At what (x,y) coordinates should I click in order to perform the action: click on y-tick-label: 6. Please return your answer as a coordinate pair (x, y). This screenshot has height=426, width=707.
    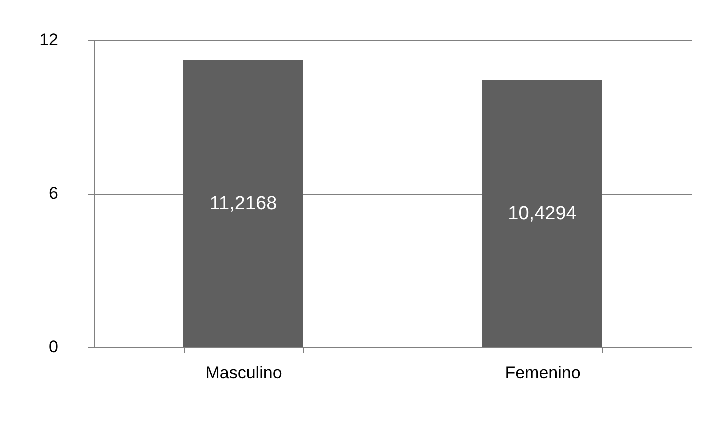
    Looking at the image, I should click on (53, 193).